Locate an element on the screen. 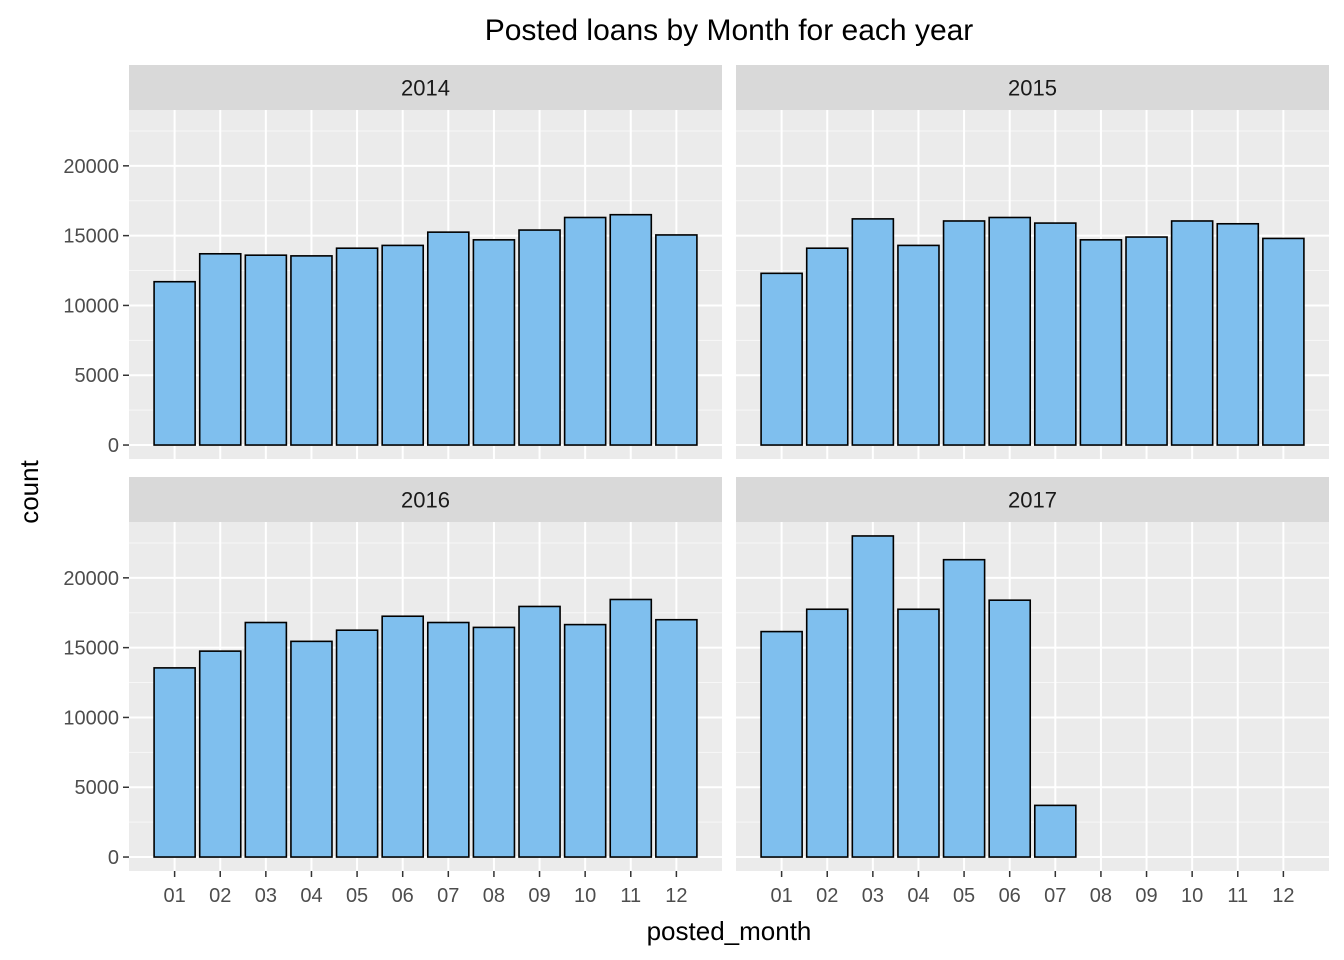 The width and height of the screenshot is (1344, 960). strip-2016 is located at coordinates (425, 499).